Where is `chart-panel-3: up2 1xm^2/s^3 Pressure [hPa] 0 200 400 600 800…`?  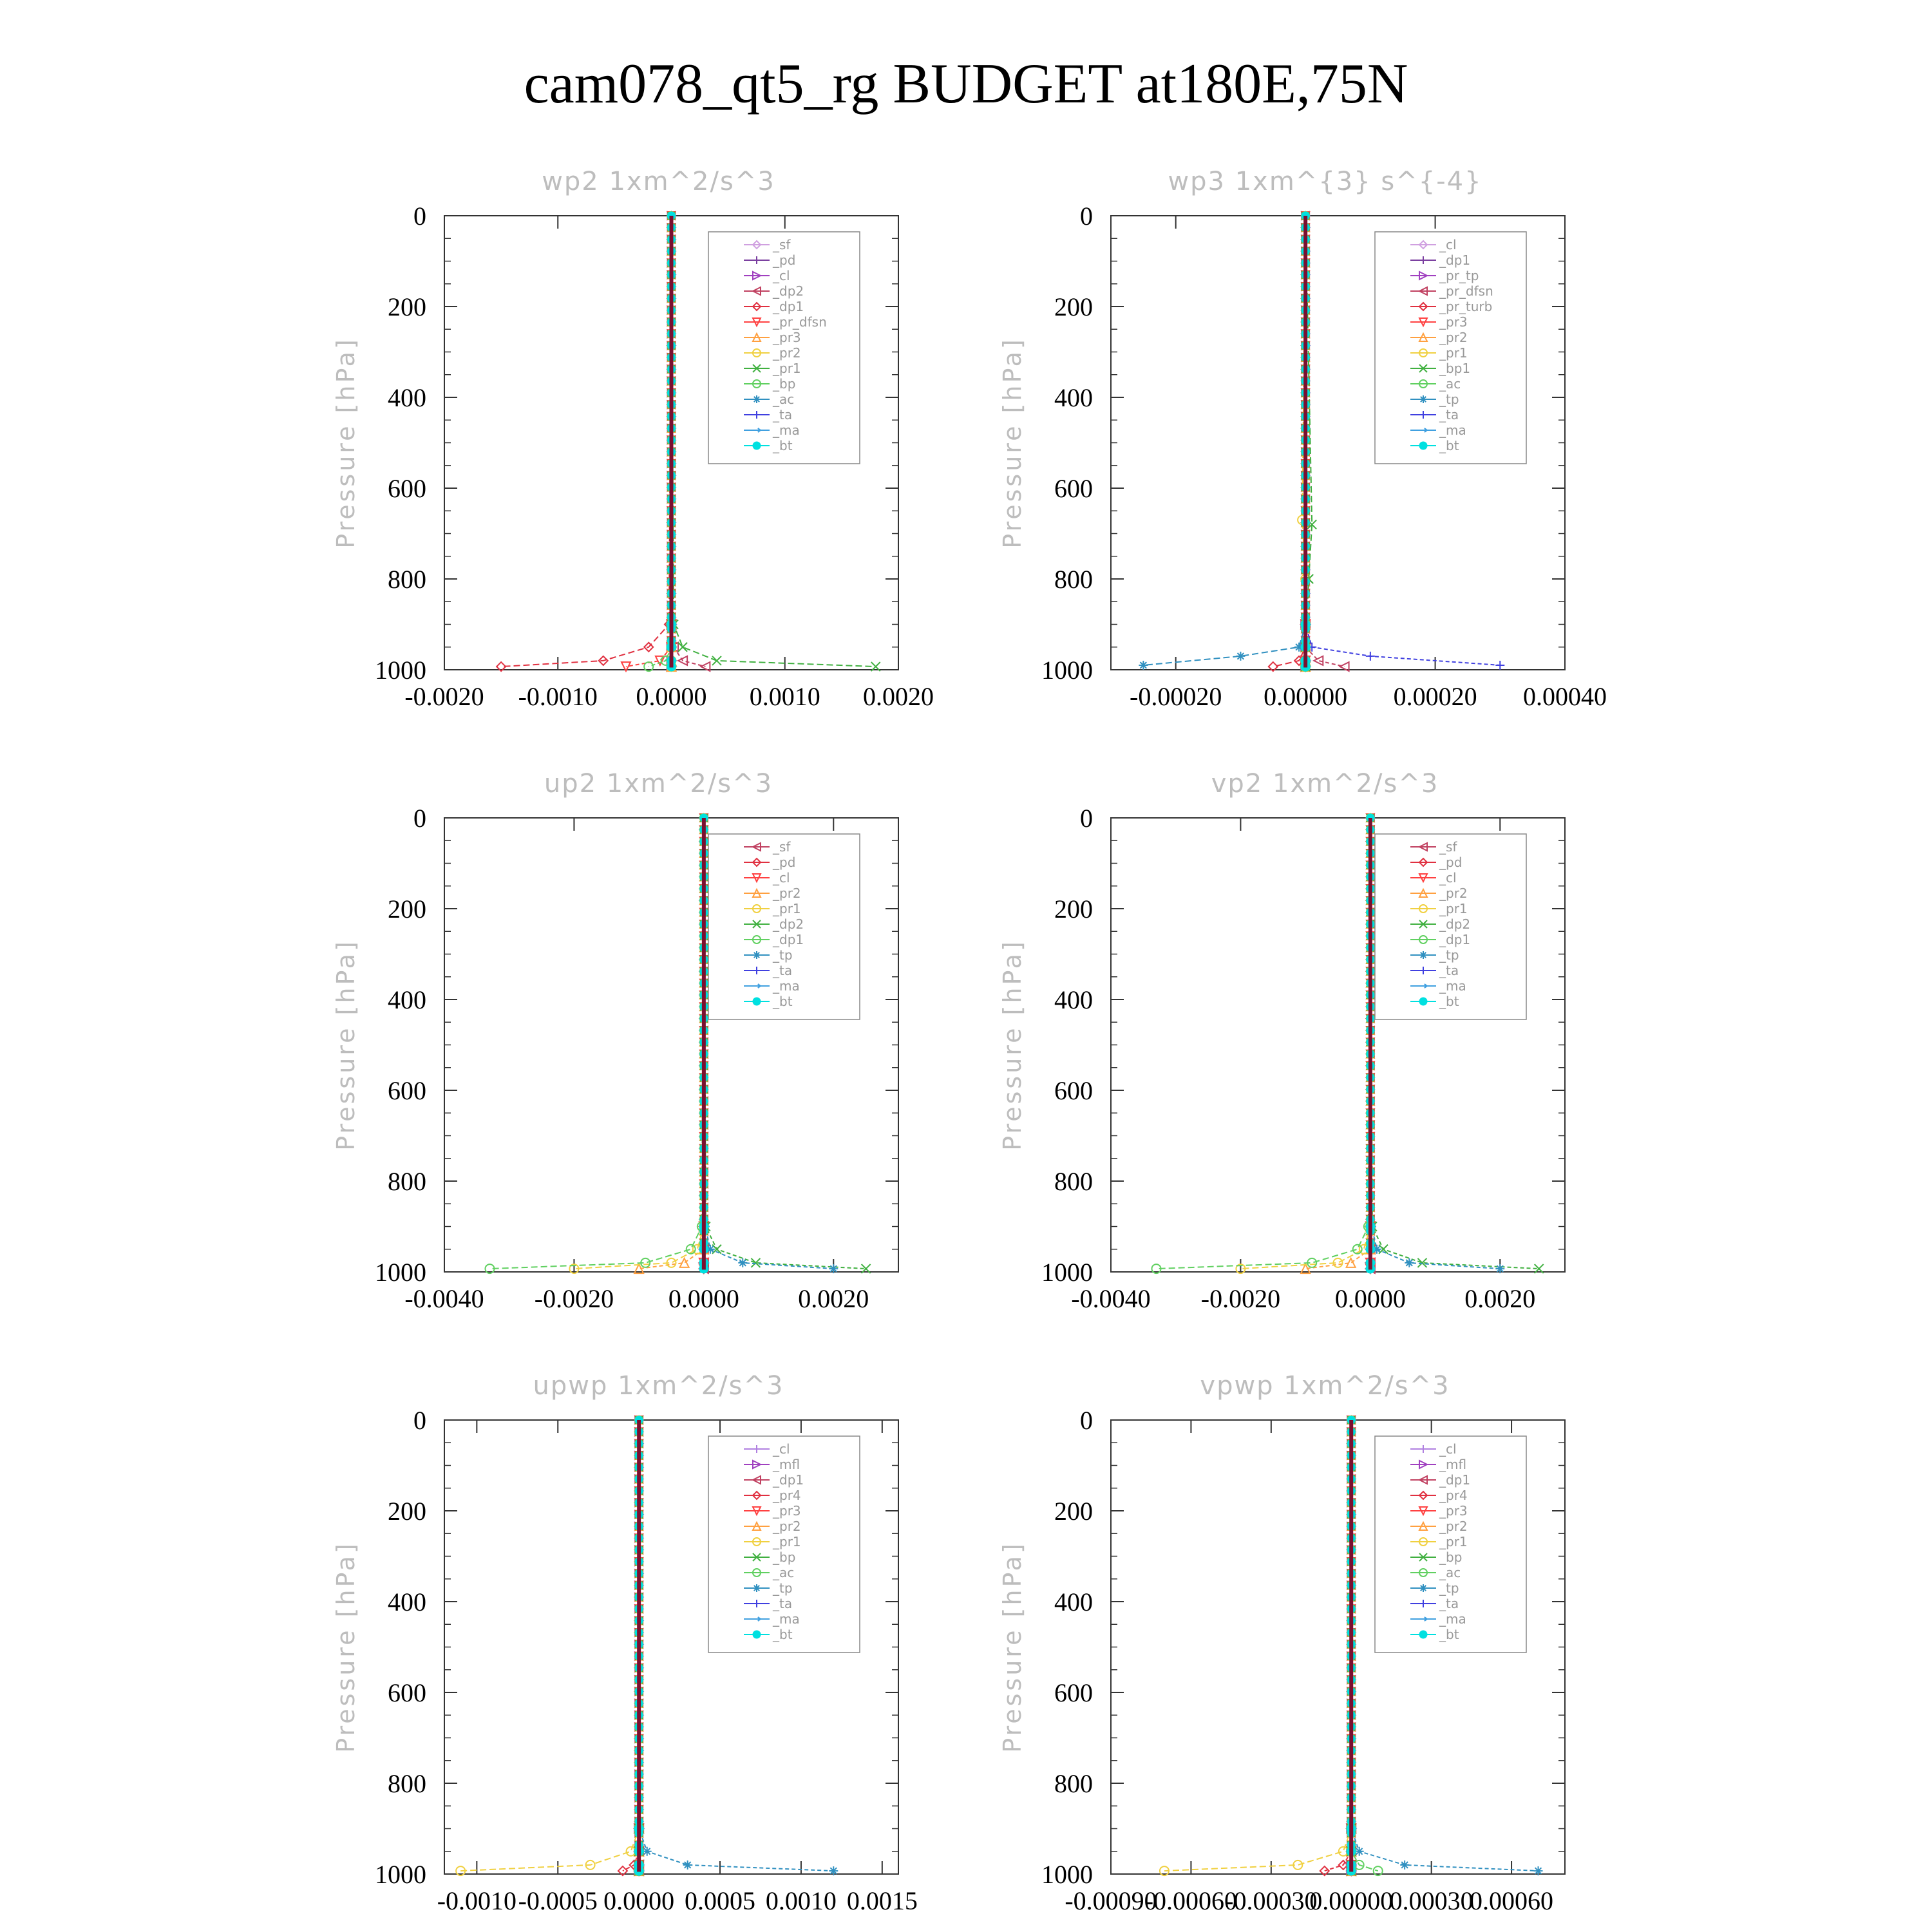 chart-panel-3: up2 1xm^2/s^3 Pressure [hPa] 0 200 400 600 800… is located at coordinates (615, 1041).